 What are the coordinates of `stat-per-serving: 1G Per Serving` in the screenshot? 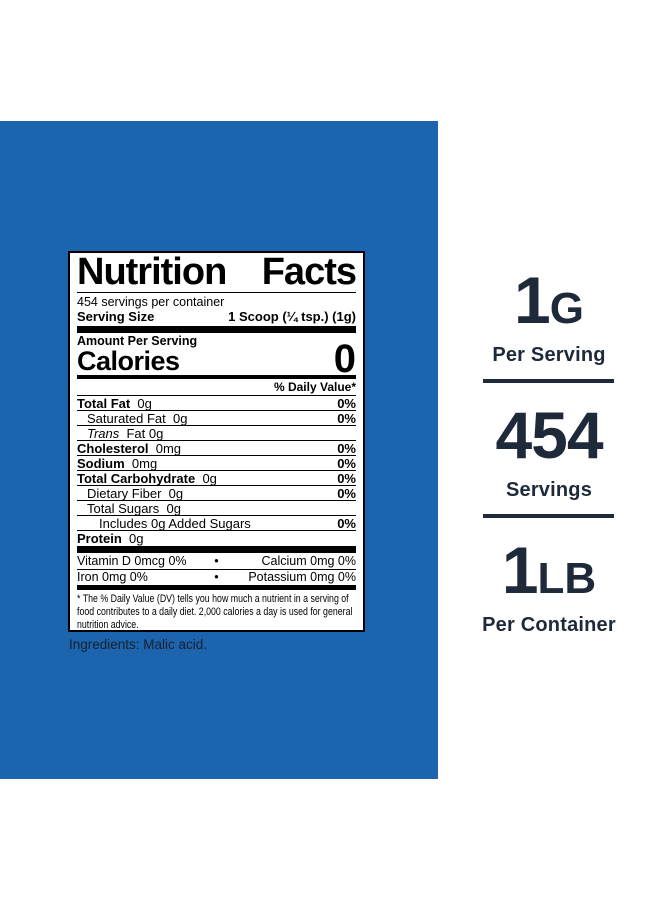 It's located at (549, 317).